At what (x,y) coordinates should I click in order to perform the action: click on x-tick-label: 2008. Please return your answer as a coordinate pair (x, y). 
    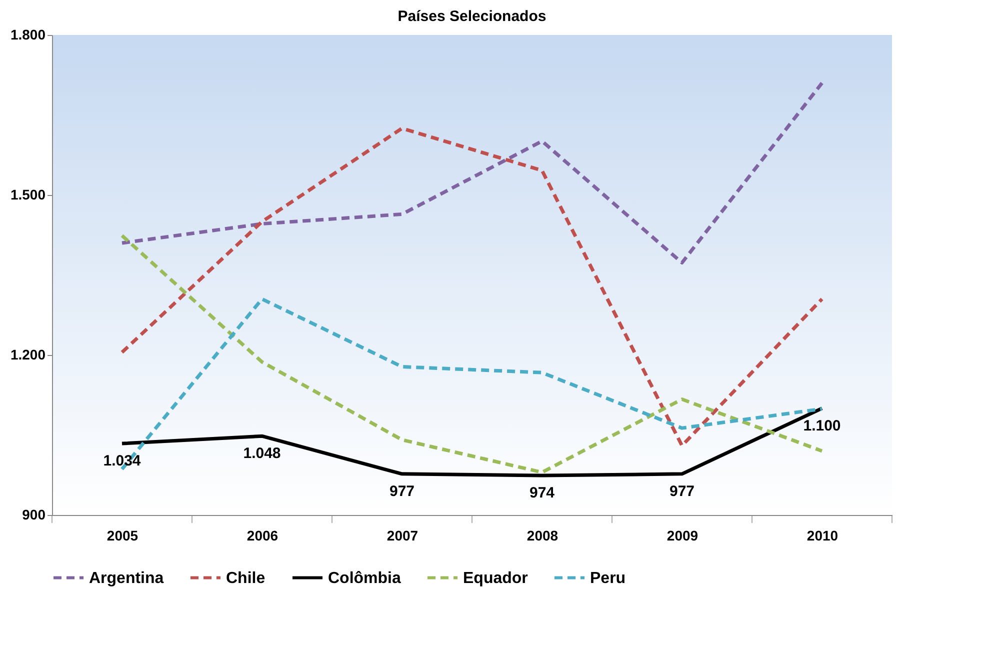
    Looking at the image, I should click on (542, 536).